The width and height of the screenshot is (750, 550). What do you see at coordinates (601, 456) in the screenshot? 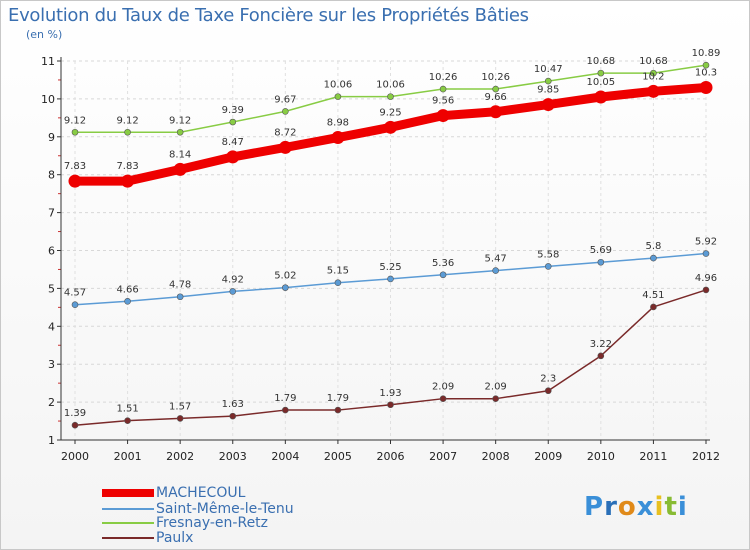
I see `x-tick-label: 2010` at bounding box center [601, 456].